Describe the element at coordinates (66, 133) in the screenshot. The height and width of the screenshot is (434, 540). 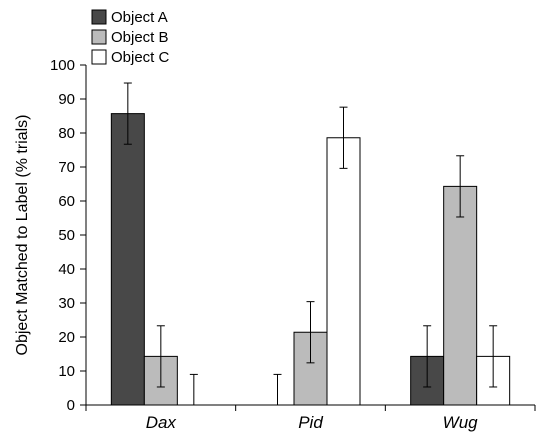
I see `y-tick-label: 80` at that location.